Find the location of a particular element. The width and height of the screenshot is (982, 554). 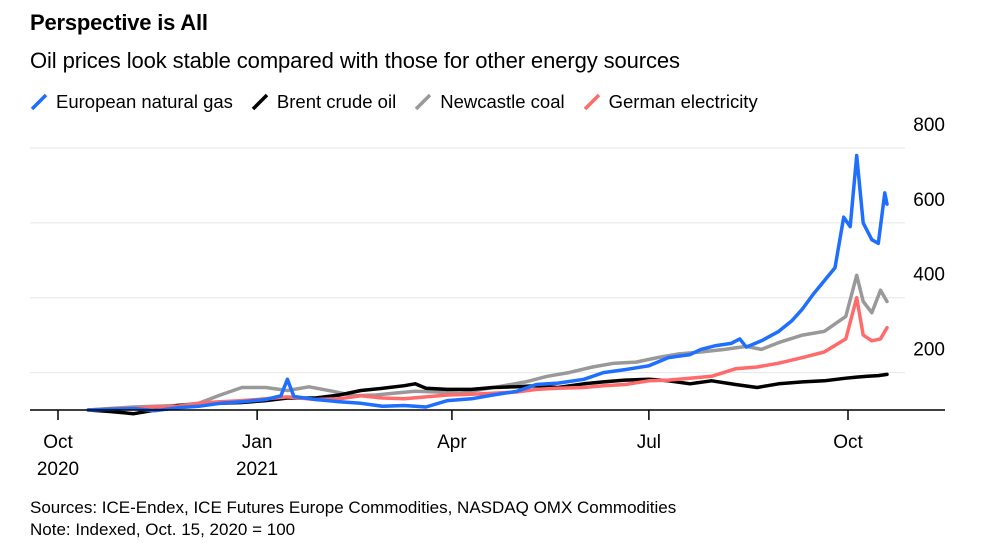

x-tick-label-2-0: Apr is located at coordinates (452, 442).